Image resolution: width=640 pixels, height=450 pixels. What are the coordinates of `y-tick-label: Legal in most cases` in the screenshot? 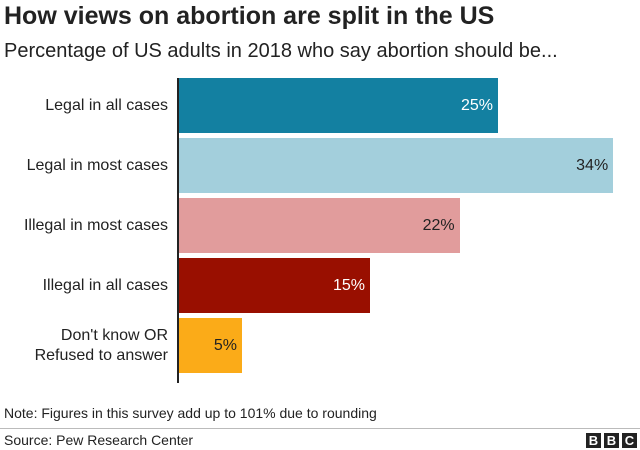 It's located at (97, 165).